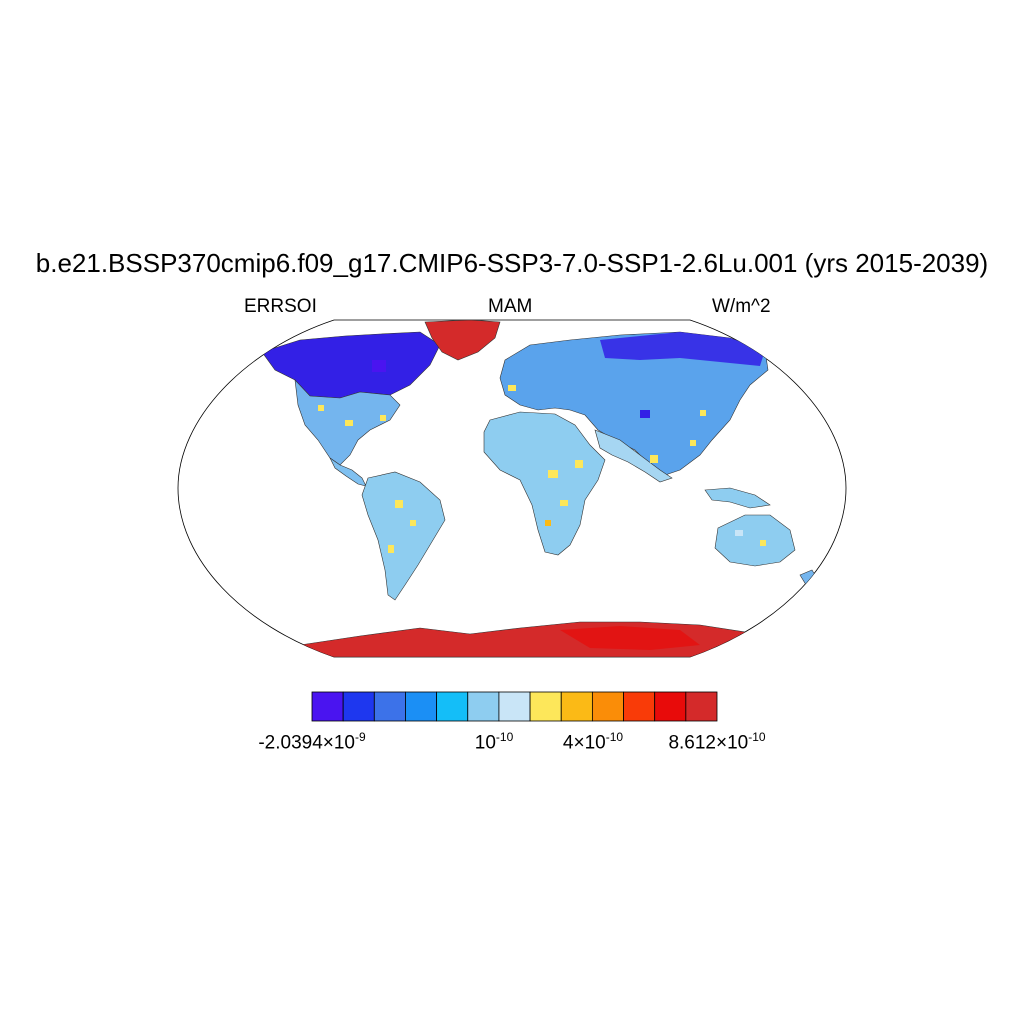  Describe the element at coordinates (630, 638) in the screenshot. I see `antarctica-highland` at that location.